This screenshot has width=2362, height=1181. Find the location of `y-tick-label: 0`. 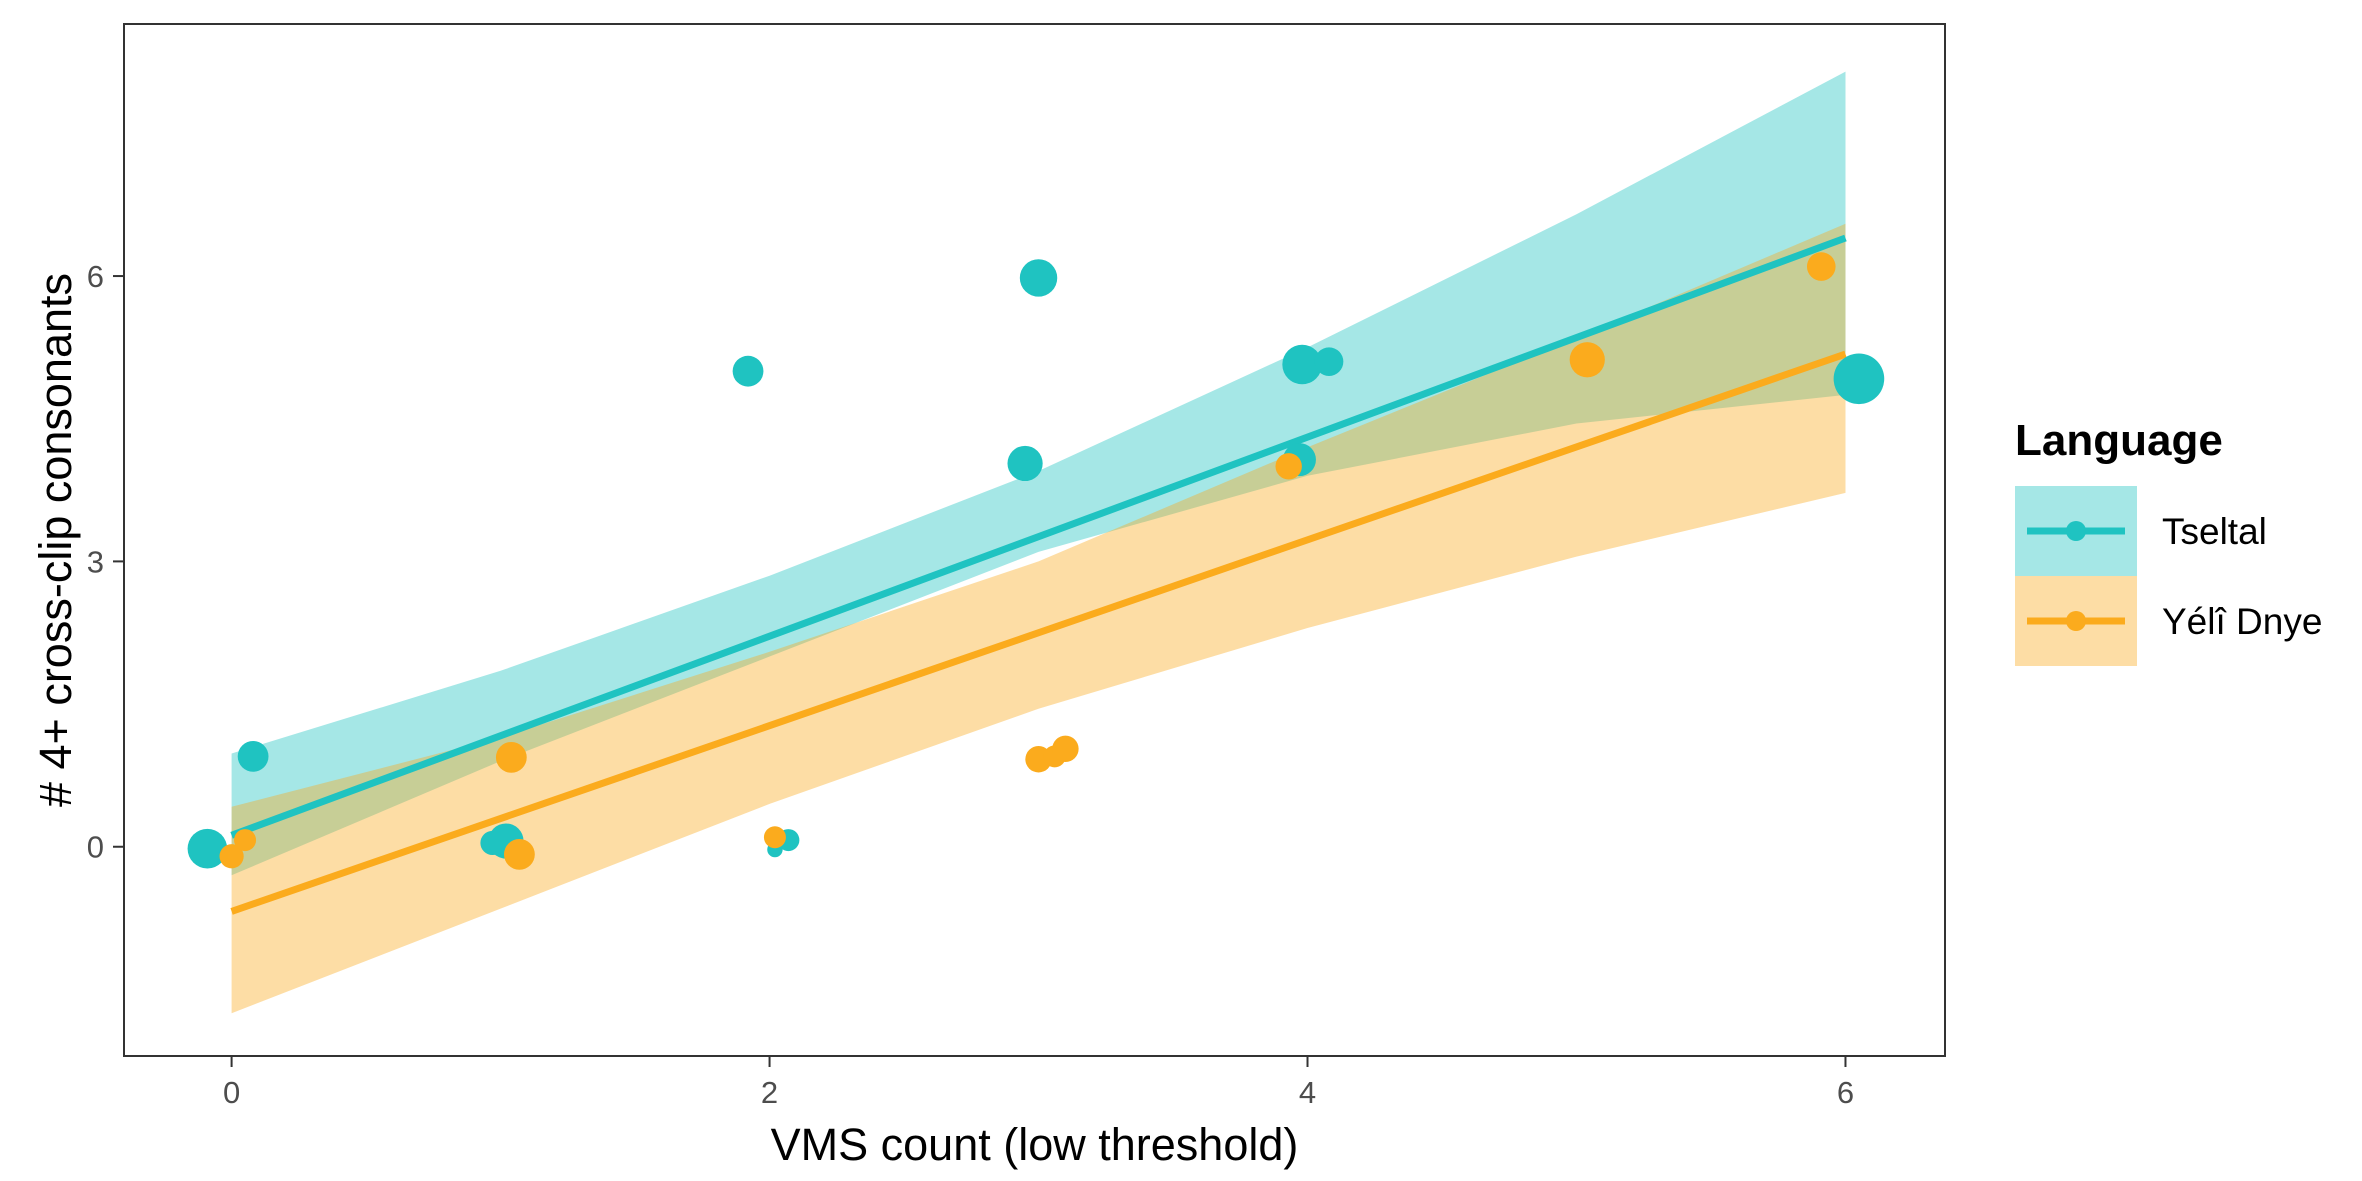

y-tick-label: 0 is located at coordinates (95, 847).